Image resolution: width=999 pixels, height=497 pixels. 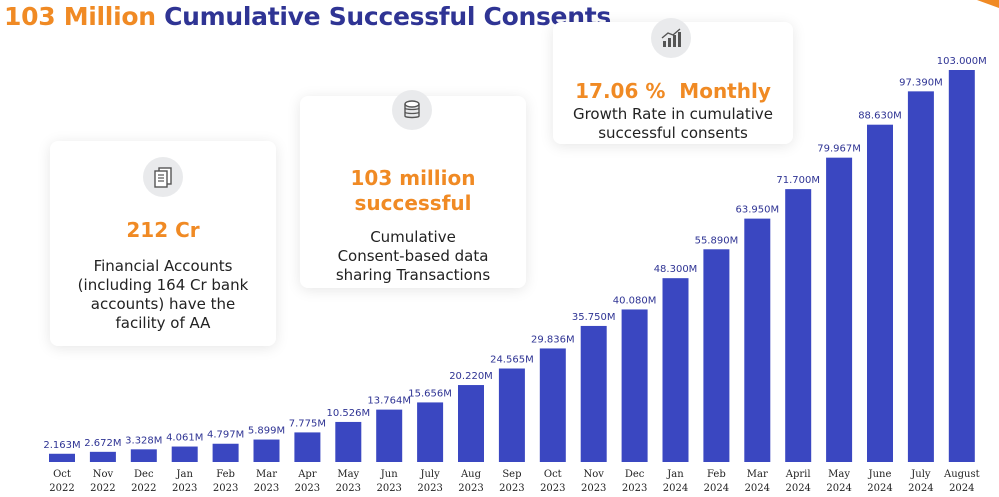 I want to click on value-label-18: 71.700M, so click(x=798, y=180).